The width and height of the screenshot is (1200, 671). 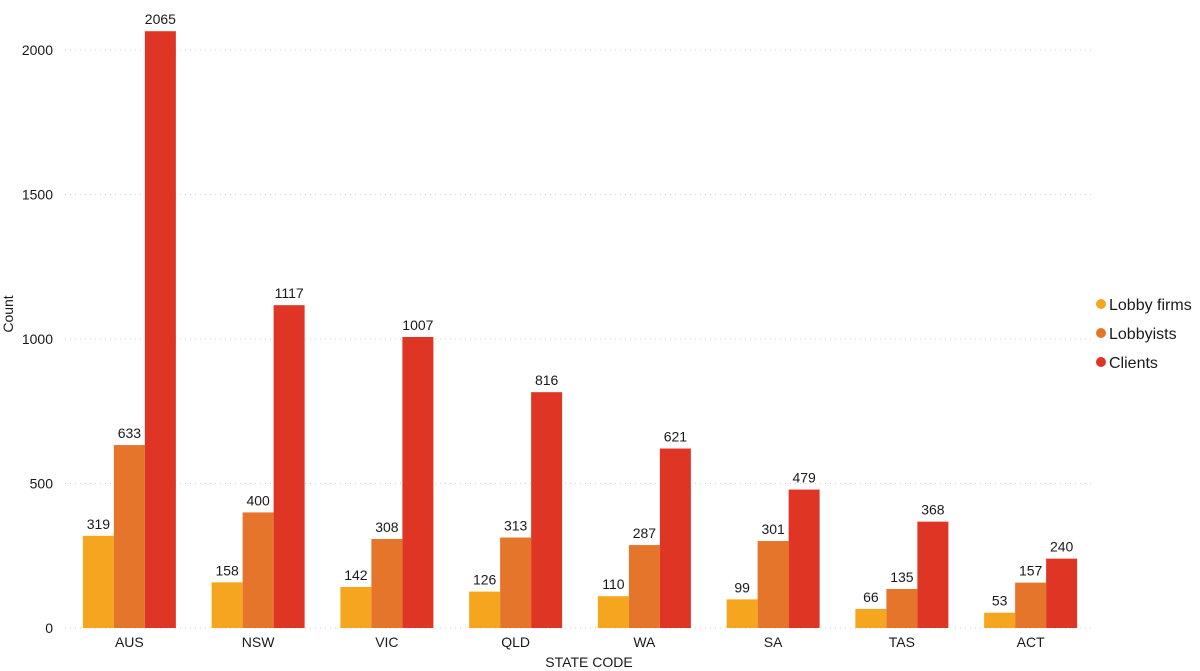 What do you see at coordinates (386, 642) in the screenshot?
I see `x-tick-label: VIC` at bounding box center [386, 642].